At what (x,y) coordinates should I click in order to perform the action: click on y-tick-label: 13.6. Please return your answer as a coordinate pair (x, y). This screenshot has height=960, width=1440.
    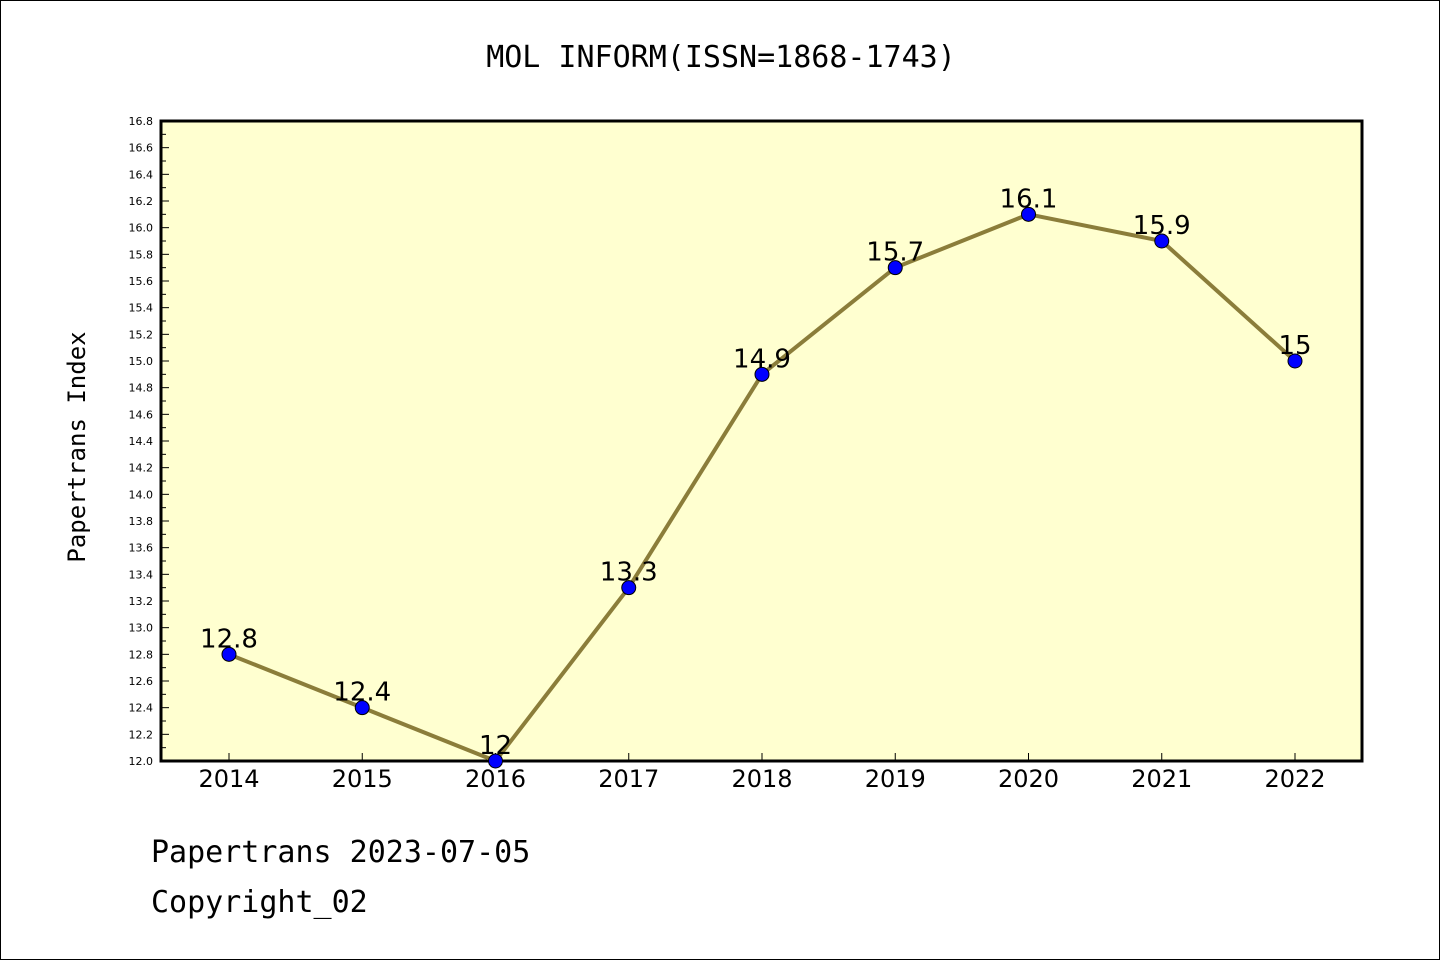
    Looking at the image, I should click on (141, 548).